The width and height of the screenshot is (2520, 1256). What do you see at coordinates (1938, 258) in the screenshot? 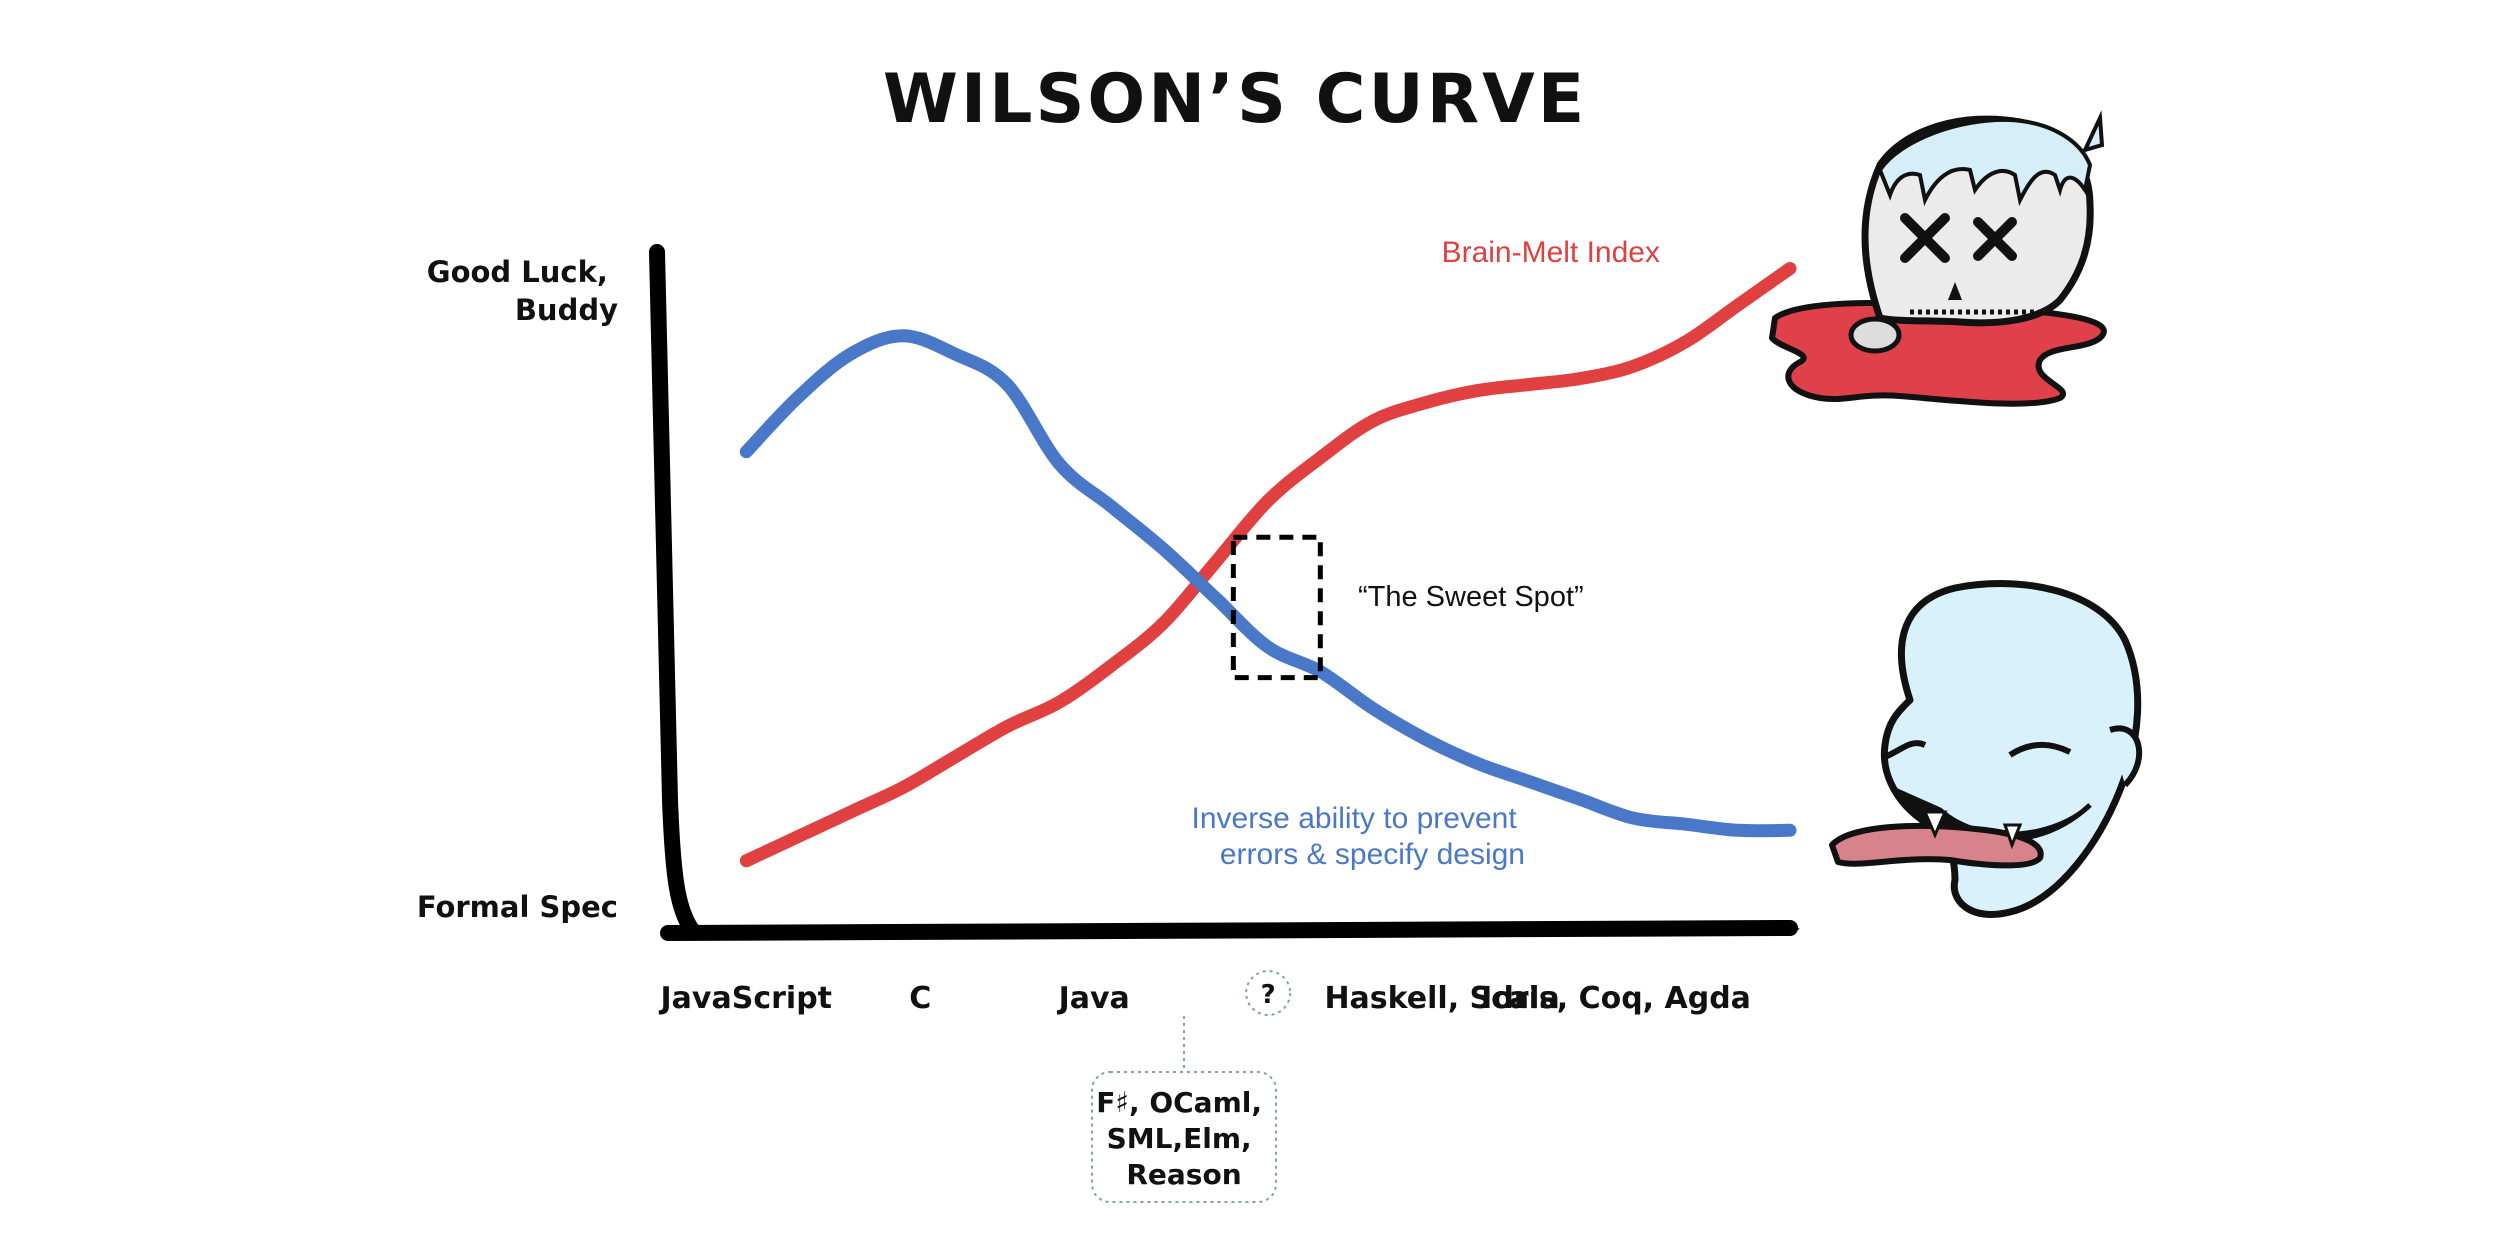
I see `melted-skull-icon` at bounding box center [1938, 258].